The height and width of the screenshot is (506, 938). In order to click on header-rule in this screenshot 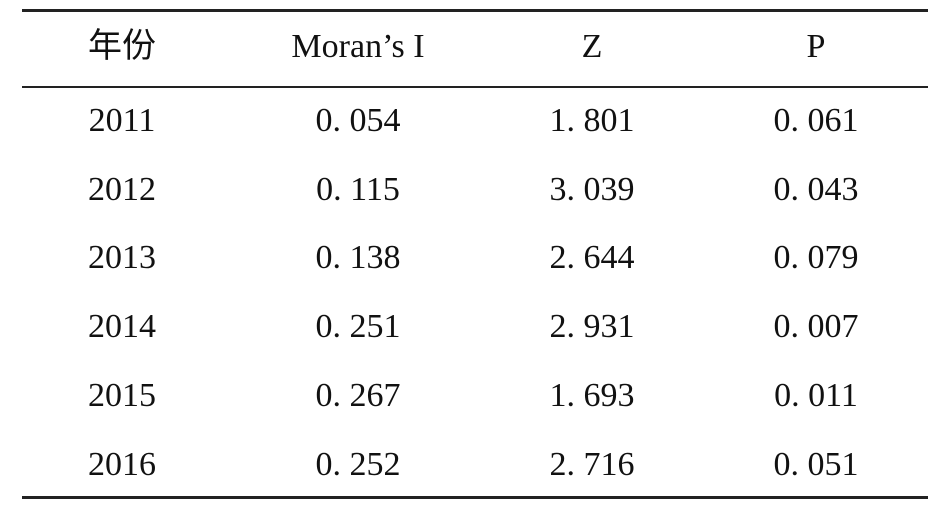, I will do `click(475, 87)`.